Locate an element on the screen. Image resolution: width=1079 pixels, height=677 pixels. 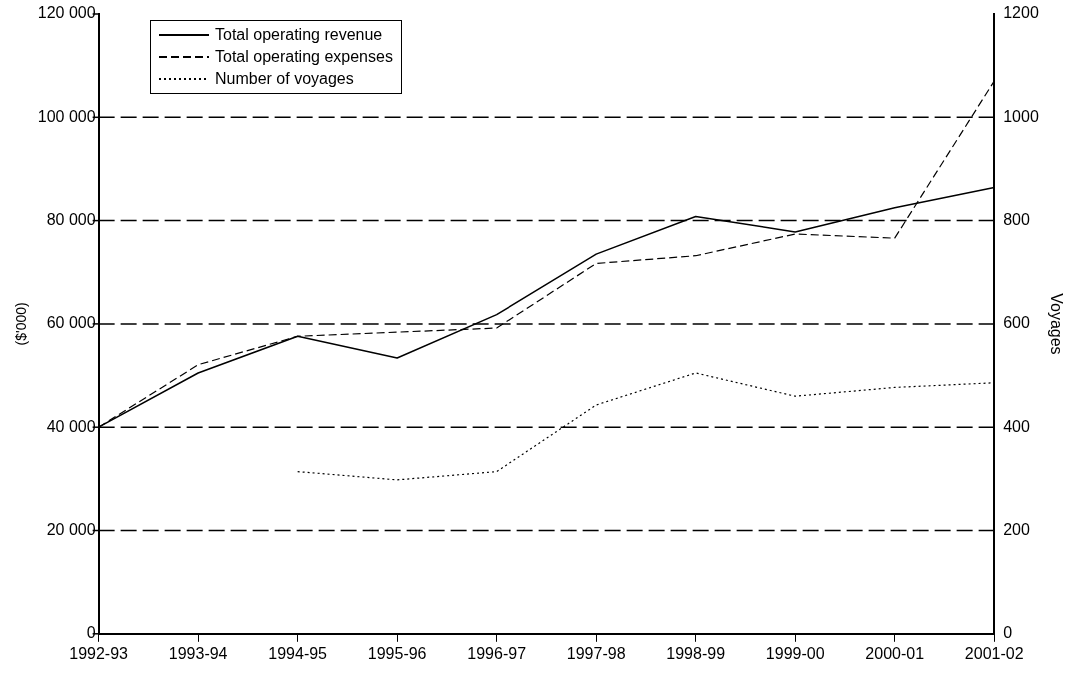
y-tick-label: 20 000 is located at coordinates (71, 529).